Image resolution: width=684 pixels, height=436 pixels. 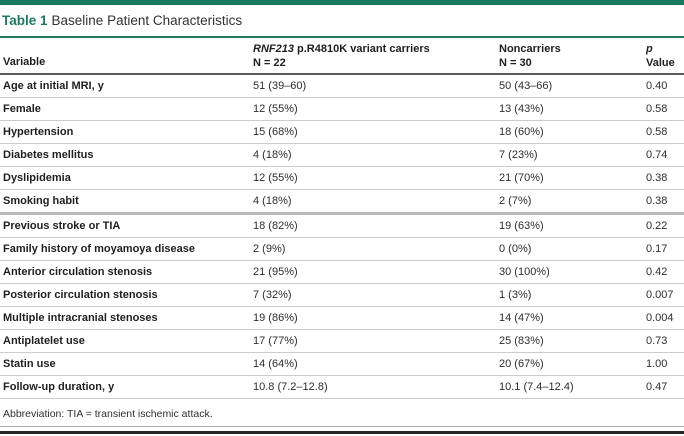 I want to click on row-variable-label: Hypertension, so click(x=38, y=132).